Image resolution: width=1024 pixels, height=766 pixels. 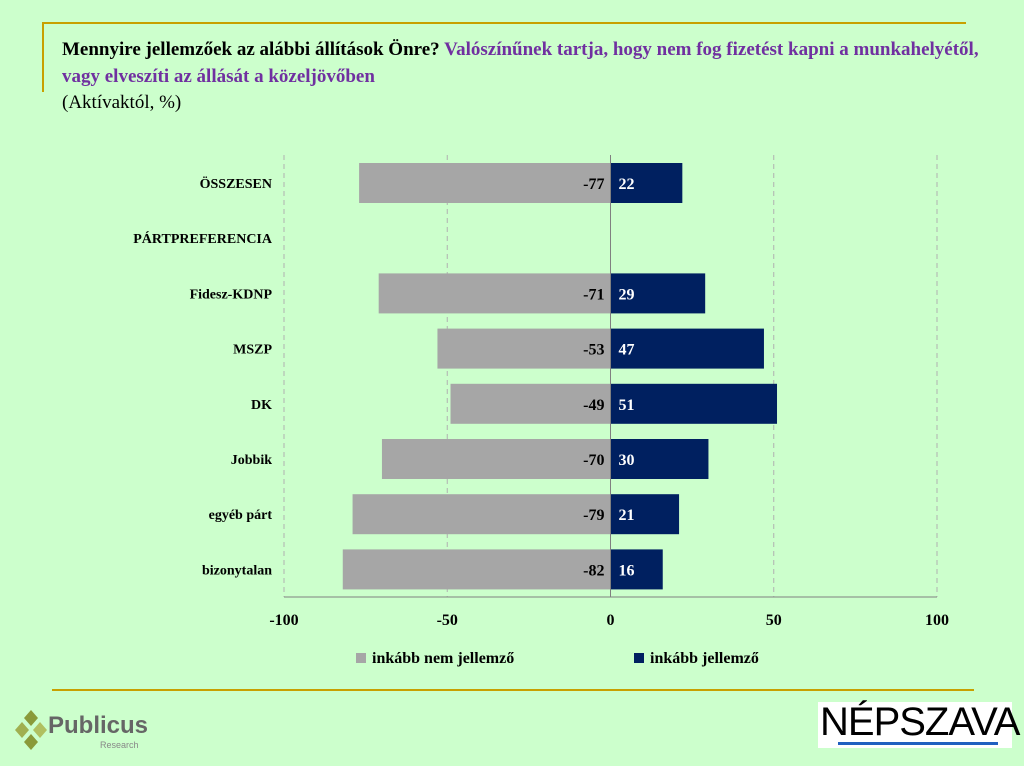 I want to click on publicus-logo: Publicus, so click(x=98, y=725).